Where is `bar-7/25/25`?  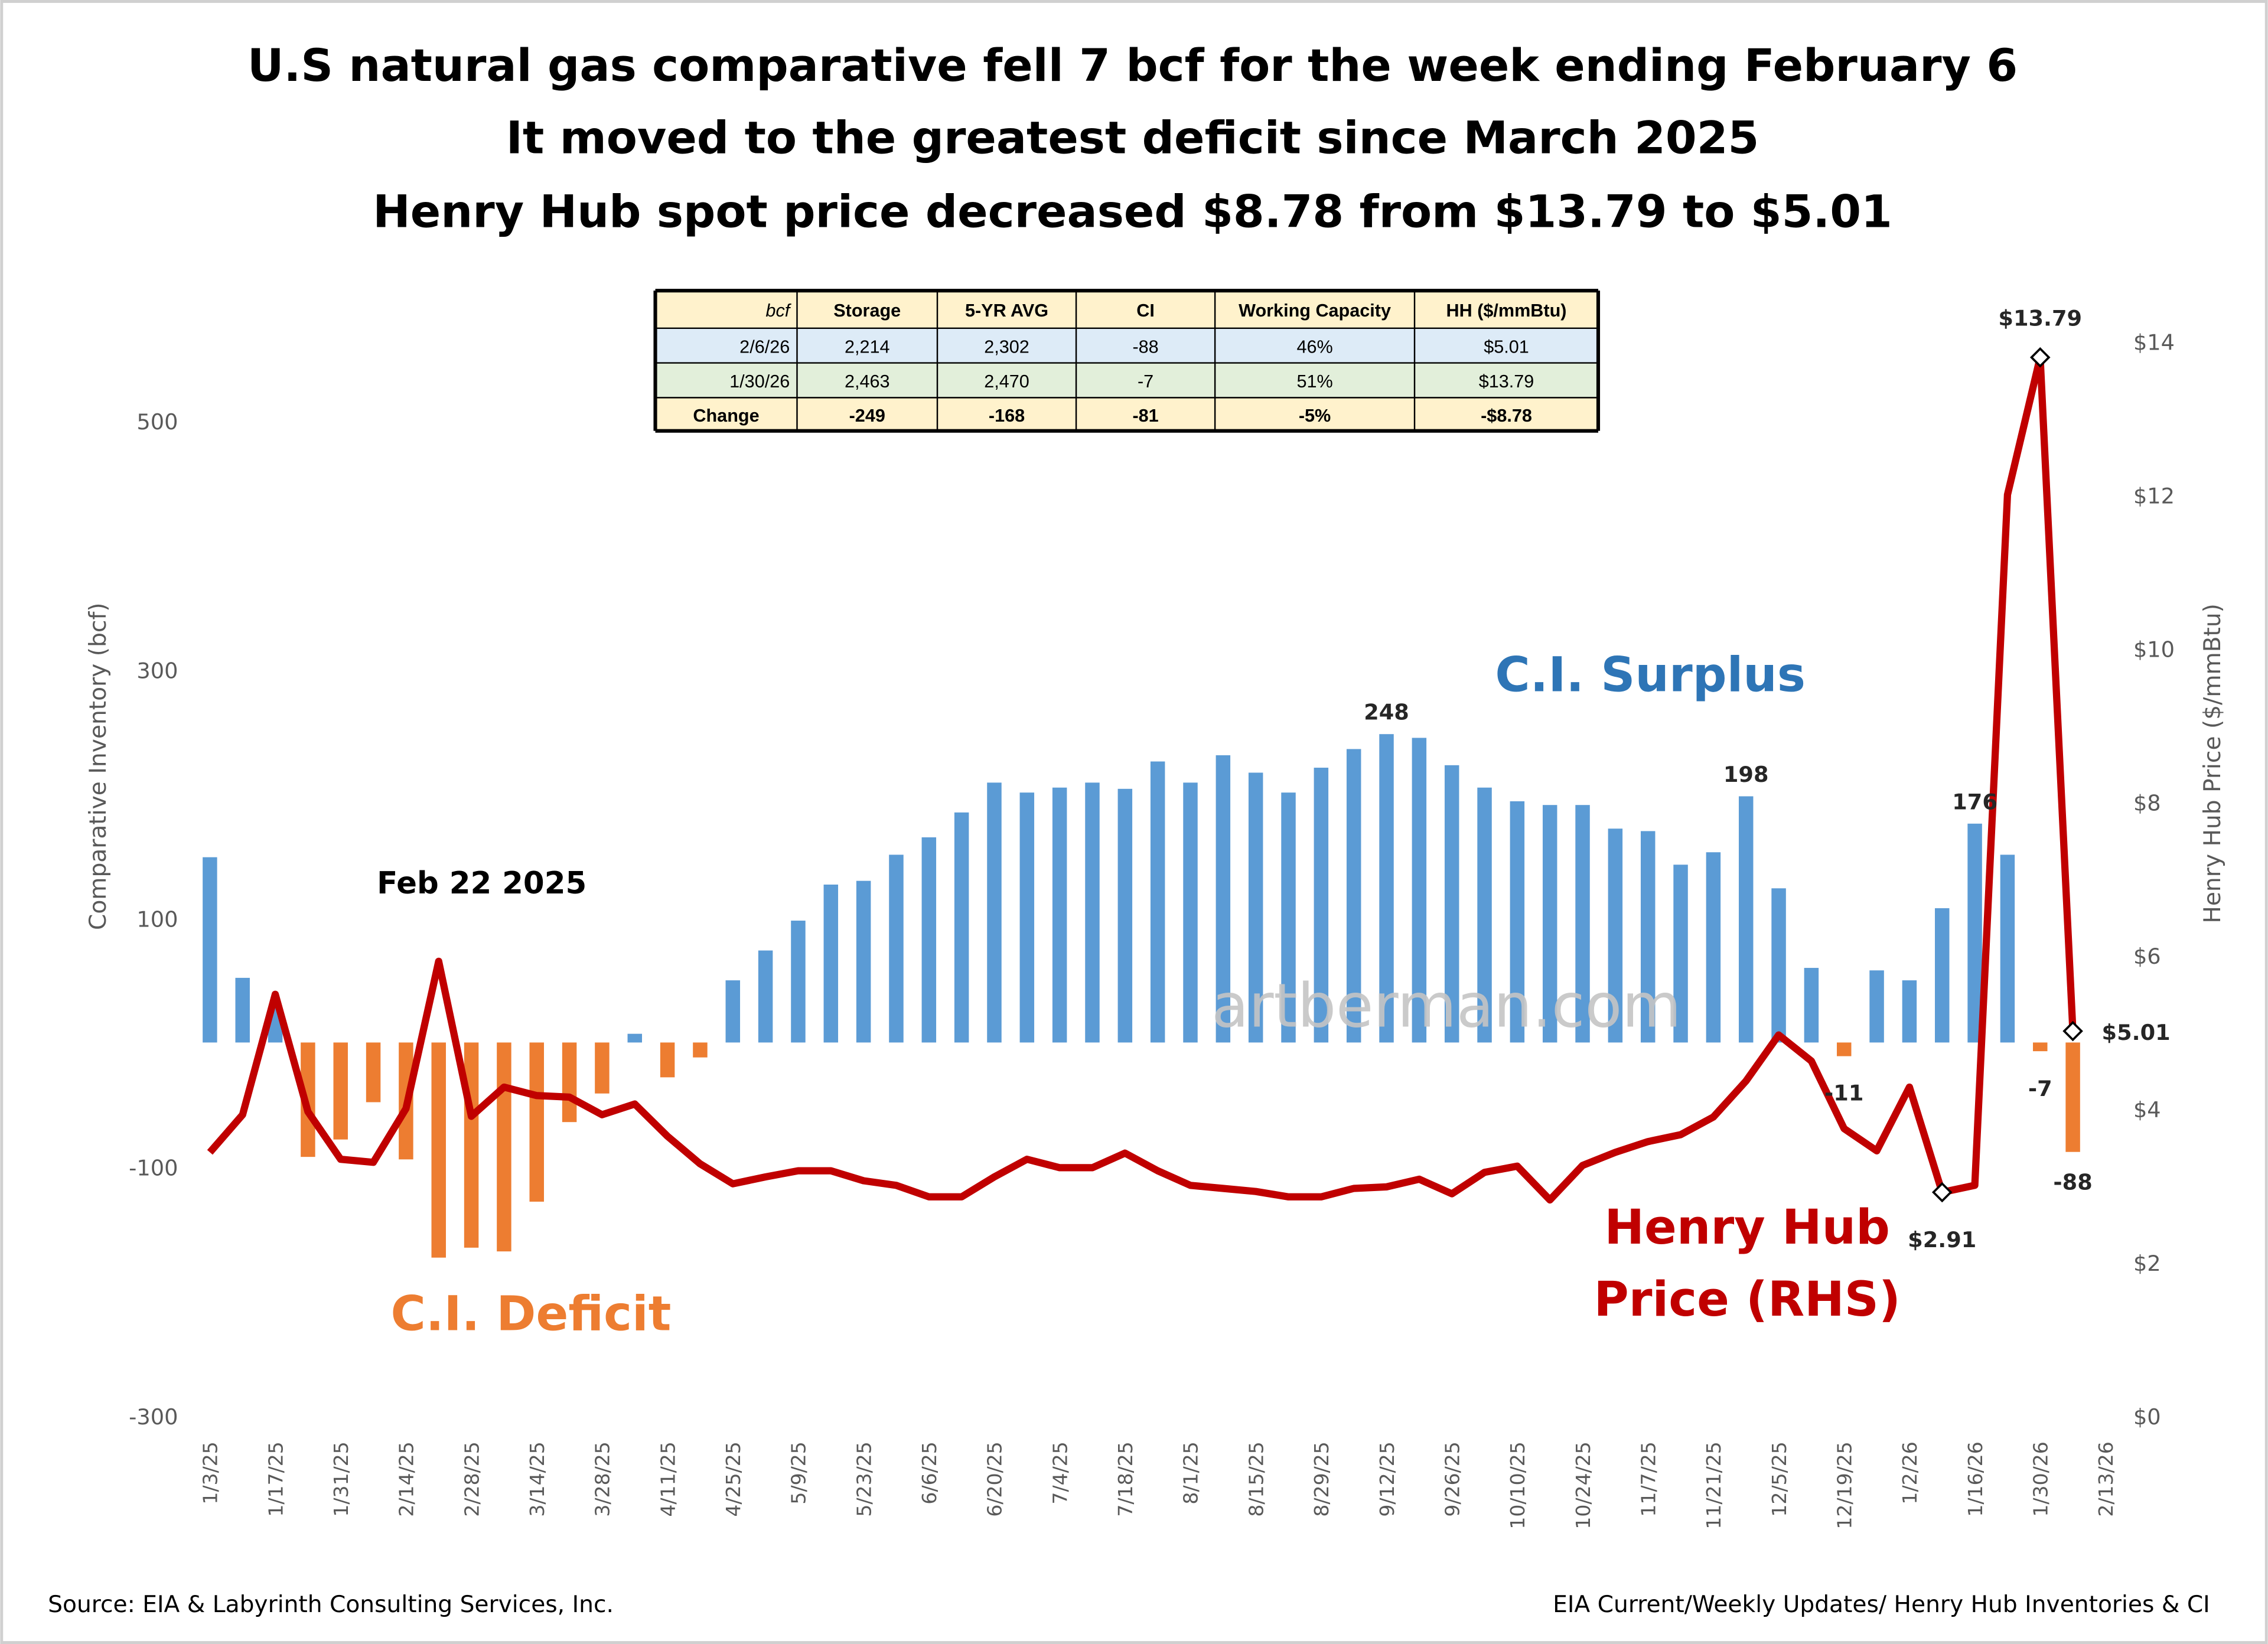
bar-7/25/25 is located at coordinates (1157, 902).